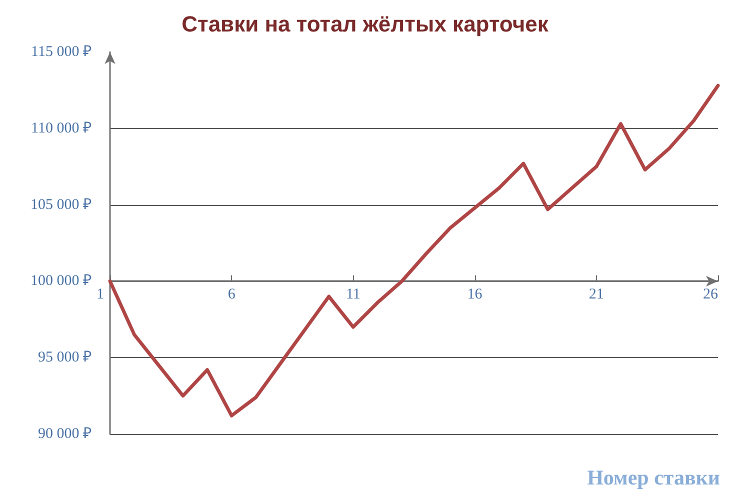 The width and height of the screenshot is (730, 492). I want to click on x-axis-title: Номер ставки, so click(653, 478).